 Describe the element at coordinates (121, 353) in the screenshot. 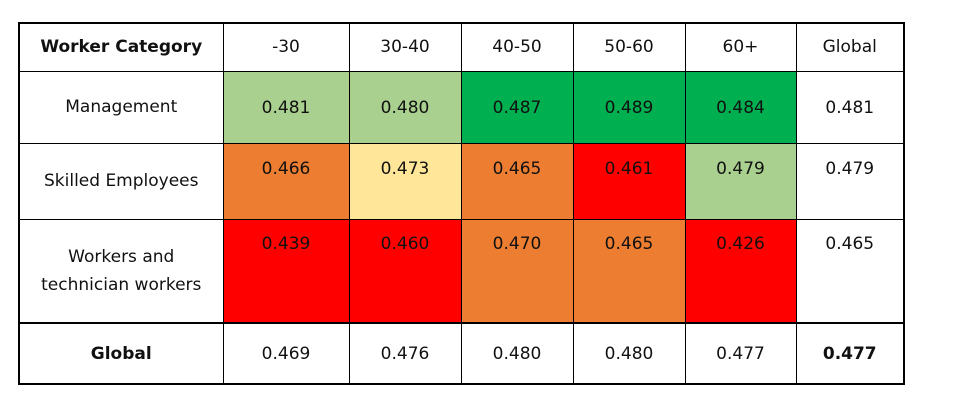

I see `row-label: Global` at that location.